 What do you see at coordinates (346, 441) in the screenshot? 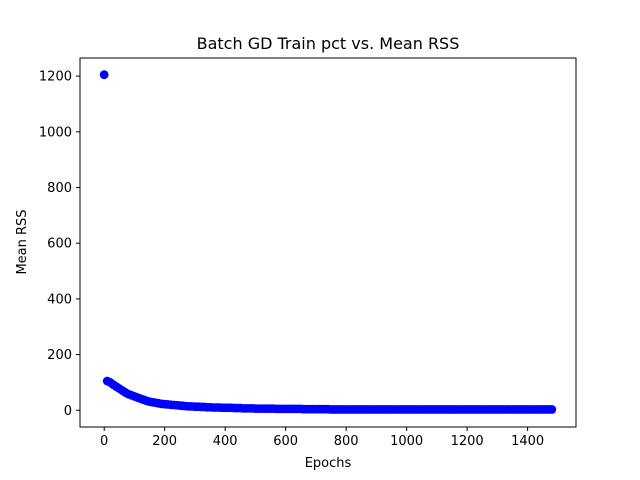
I see `x-tick-label: 800` at bounding box center [346, 441].